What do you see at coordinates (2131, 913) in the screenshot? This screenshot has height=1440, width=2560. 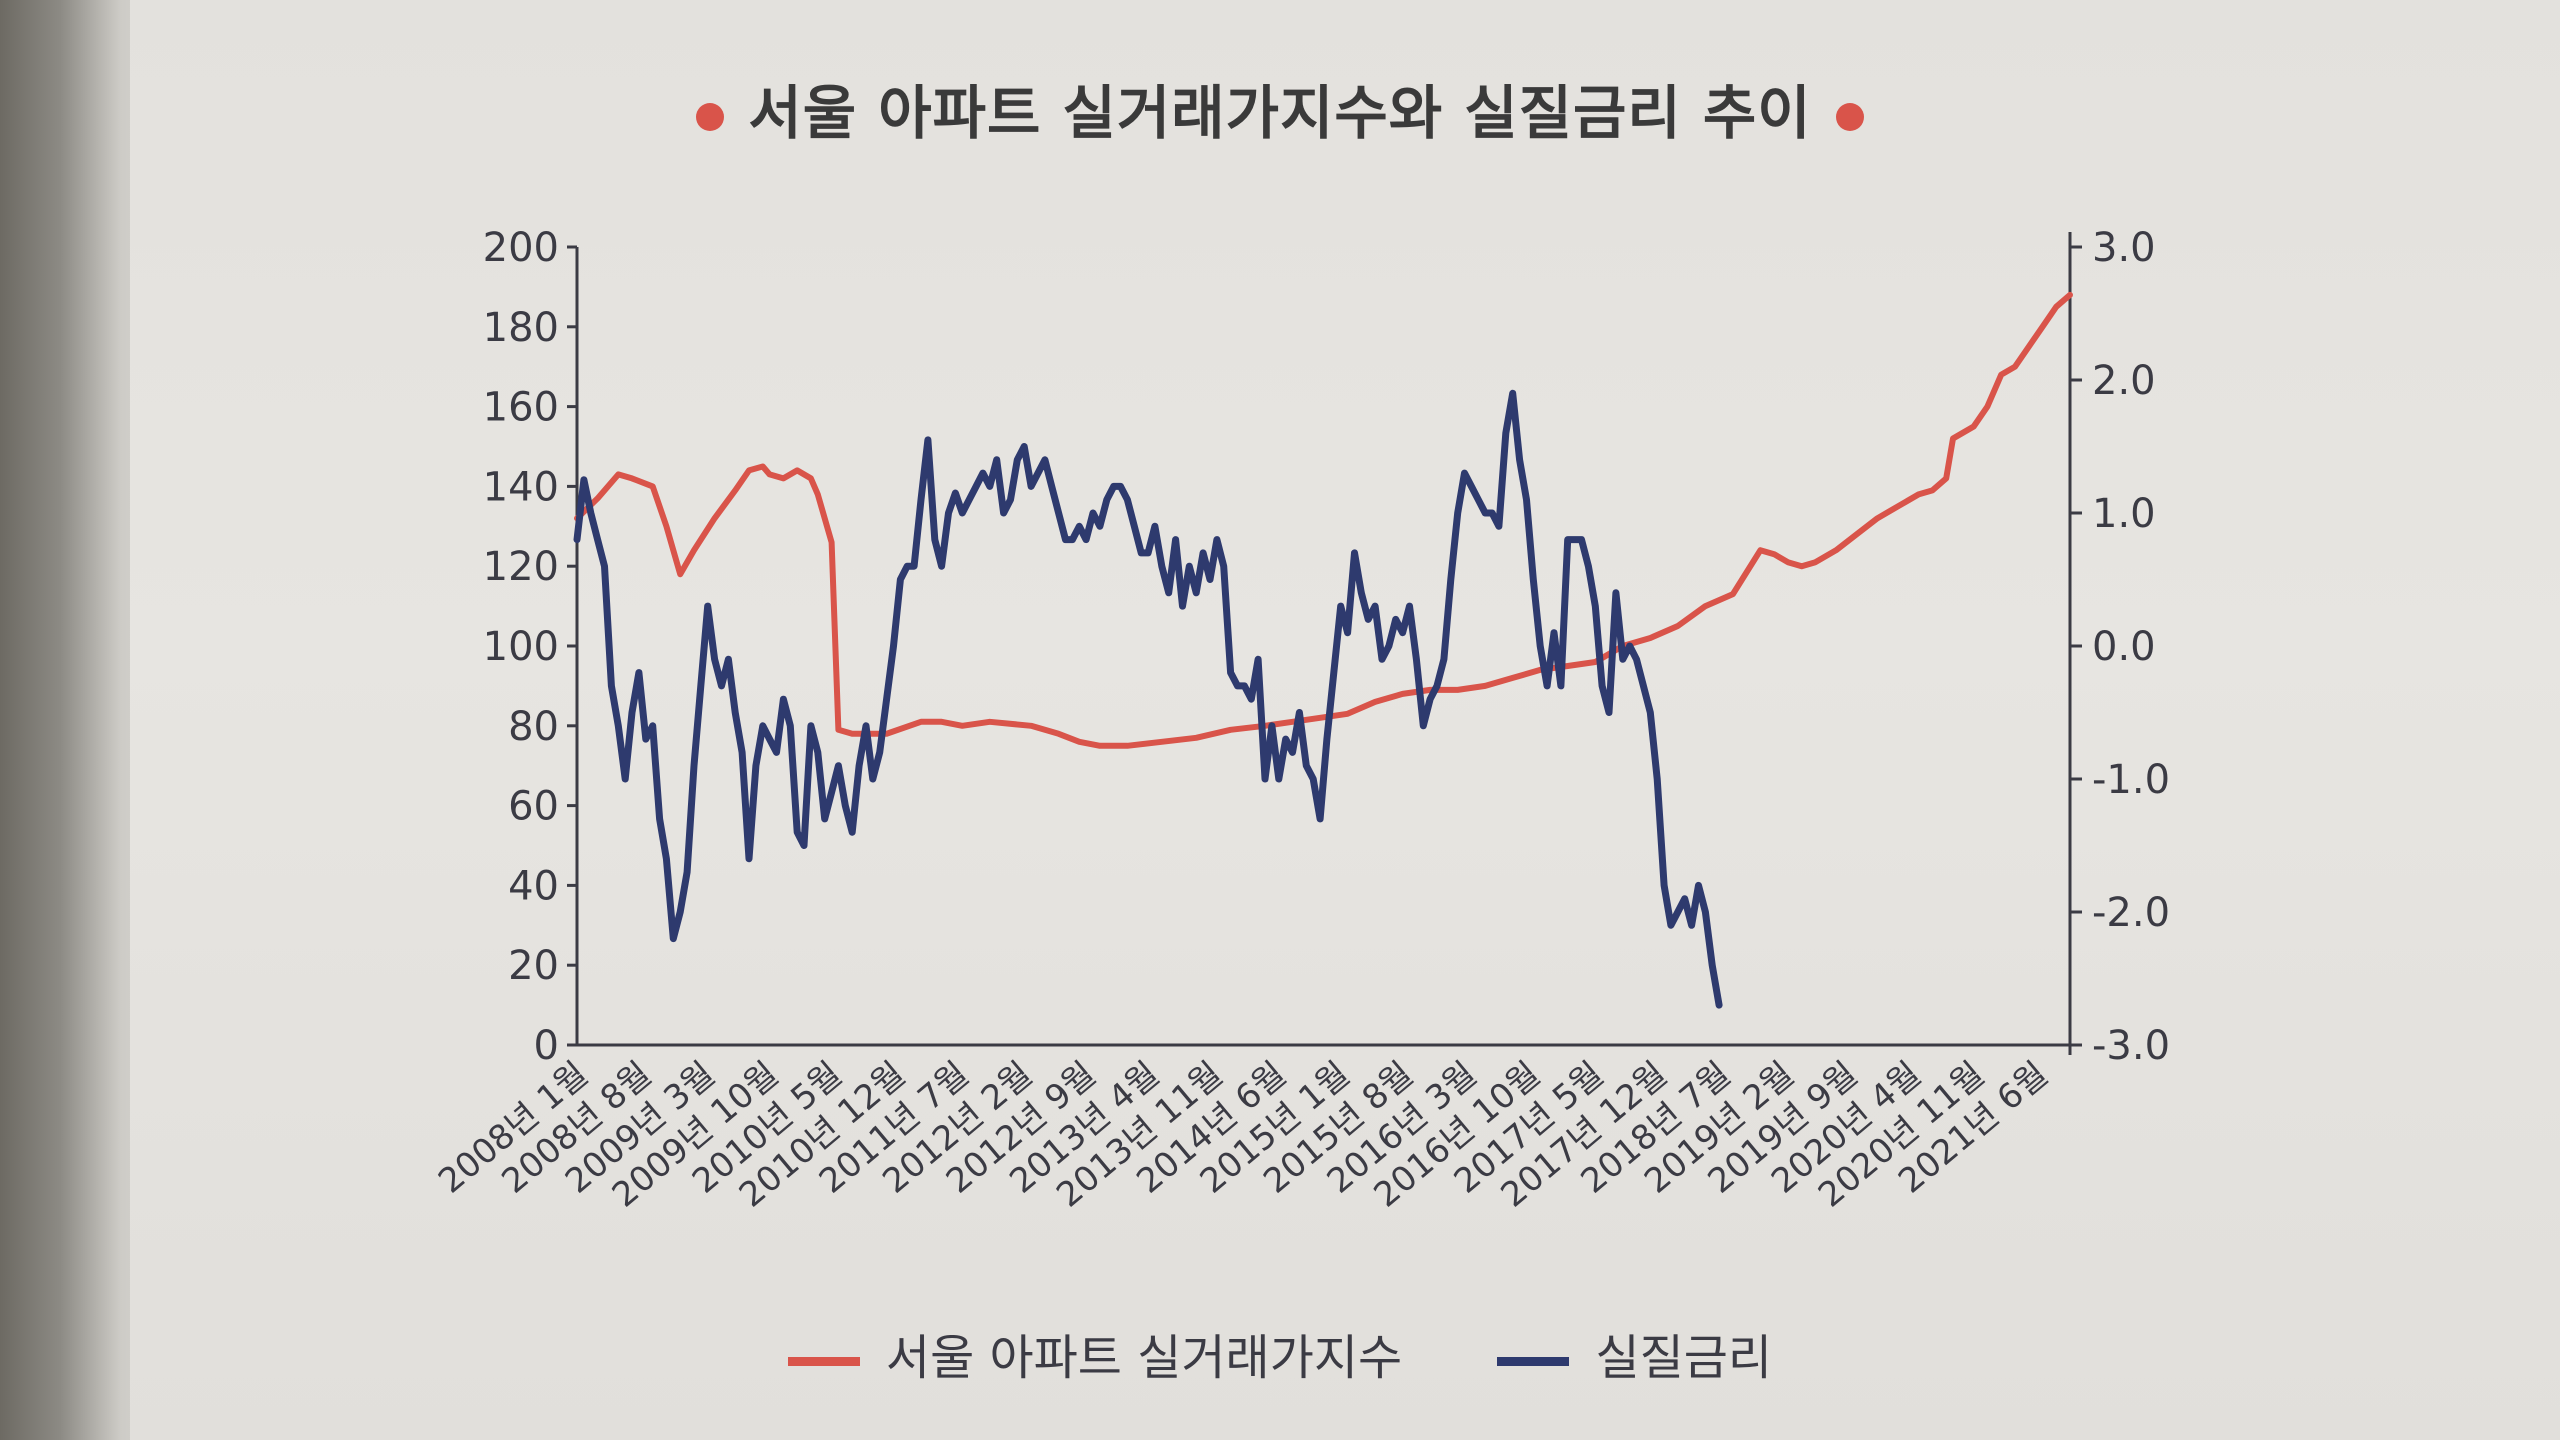 I see `right-tick-label: -2.0` at bounding box center [2131, 913].